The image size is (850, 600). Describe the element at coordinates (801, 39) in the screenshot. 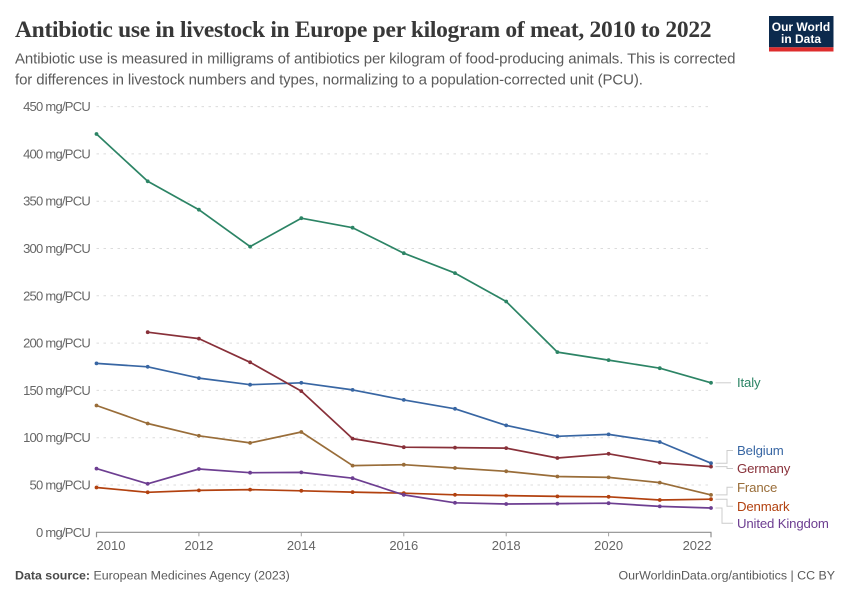

I see `svg-text: in Data` at that location.